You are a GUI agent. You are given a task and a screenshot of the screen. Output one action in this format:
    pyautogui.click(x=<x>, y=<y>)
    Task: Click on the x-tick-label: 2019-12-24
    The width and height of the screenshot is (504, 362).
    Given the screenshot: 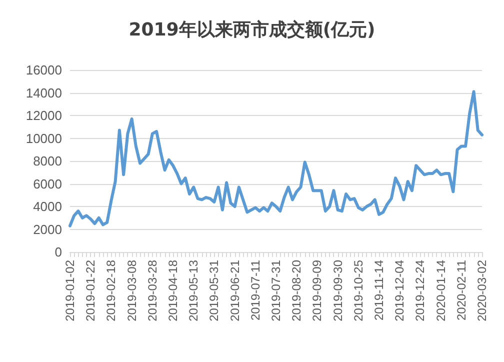 What is the action you would take?
    pyautogui.click(x=420, y=291)
    